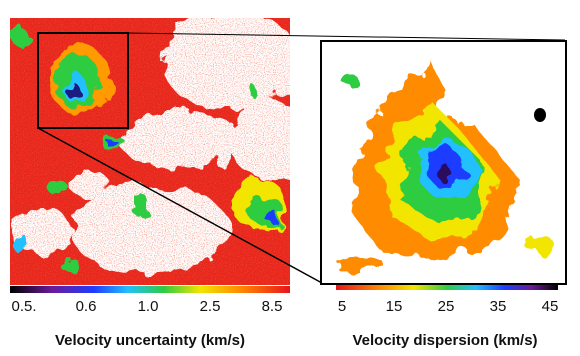 The image size is (580, 356). What do you see at coordinates (83, 80) in the screenshot?
I see `zoom-box` at bounding box center [83, 80].